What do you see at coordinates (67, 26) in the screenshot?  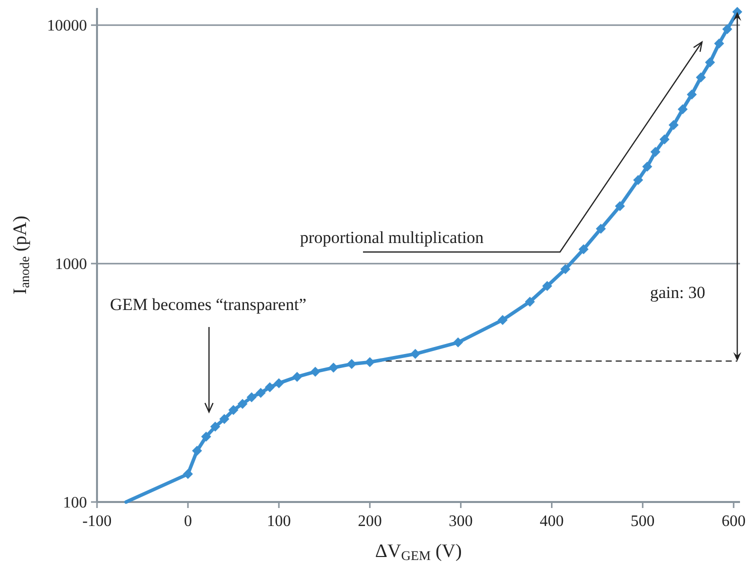 I see `y-tick-label: 10000` at bounding box center [67, 26].